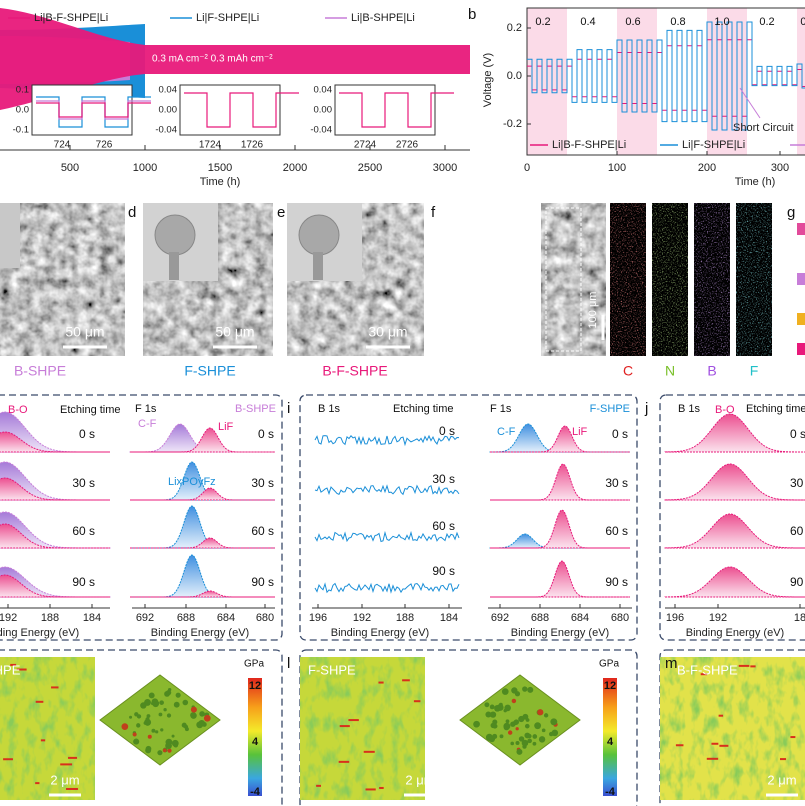 The width and height of the screenshot is (805, 806). I want to click on scale-bar-label: 50 μm, so click(84, 332).